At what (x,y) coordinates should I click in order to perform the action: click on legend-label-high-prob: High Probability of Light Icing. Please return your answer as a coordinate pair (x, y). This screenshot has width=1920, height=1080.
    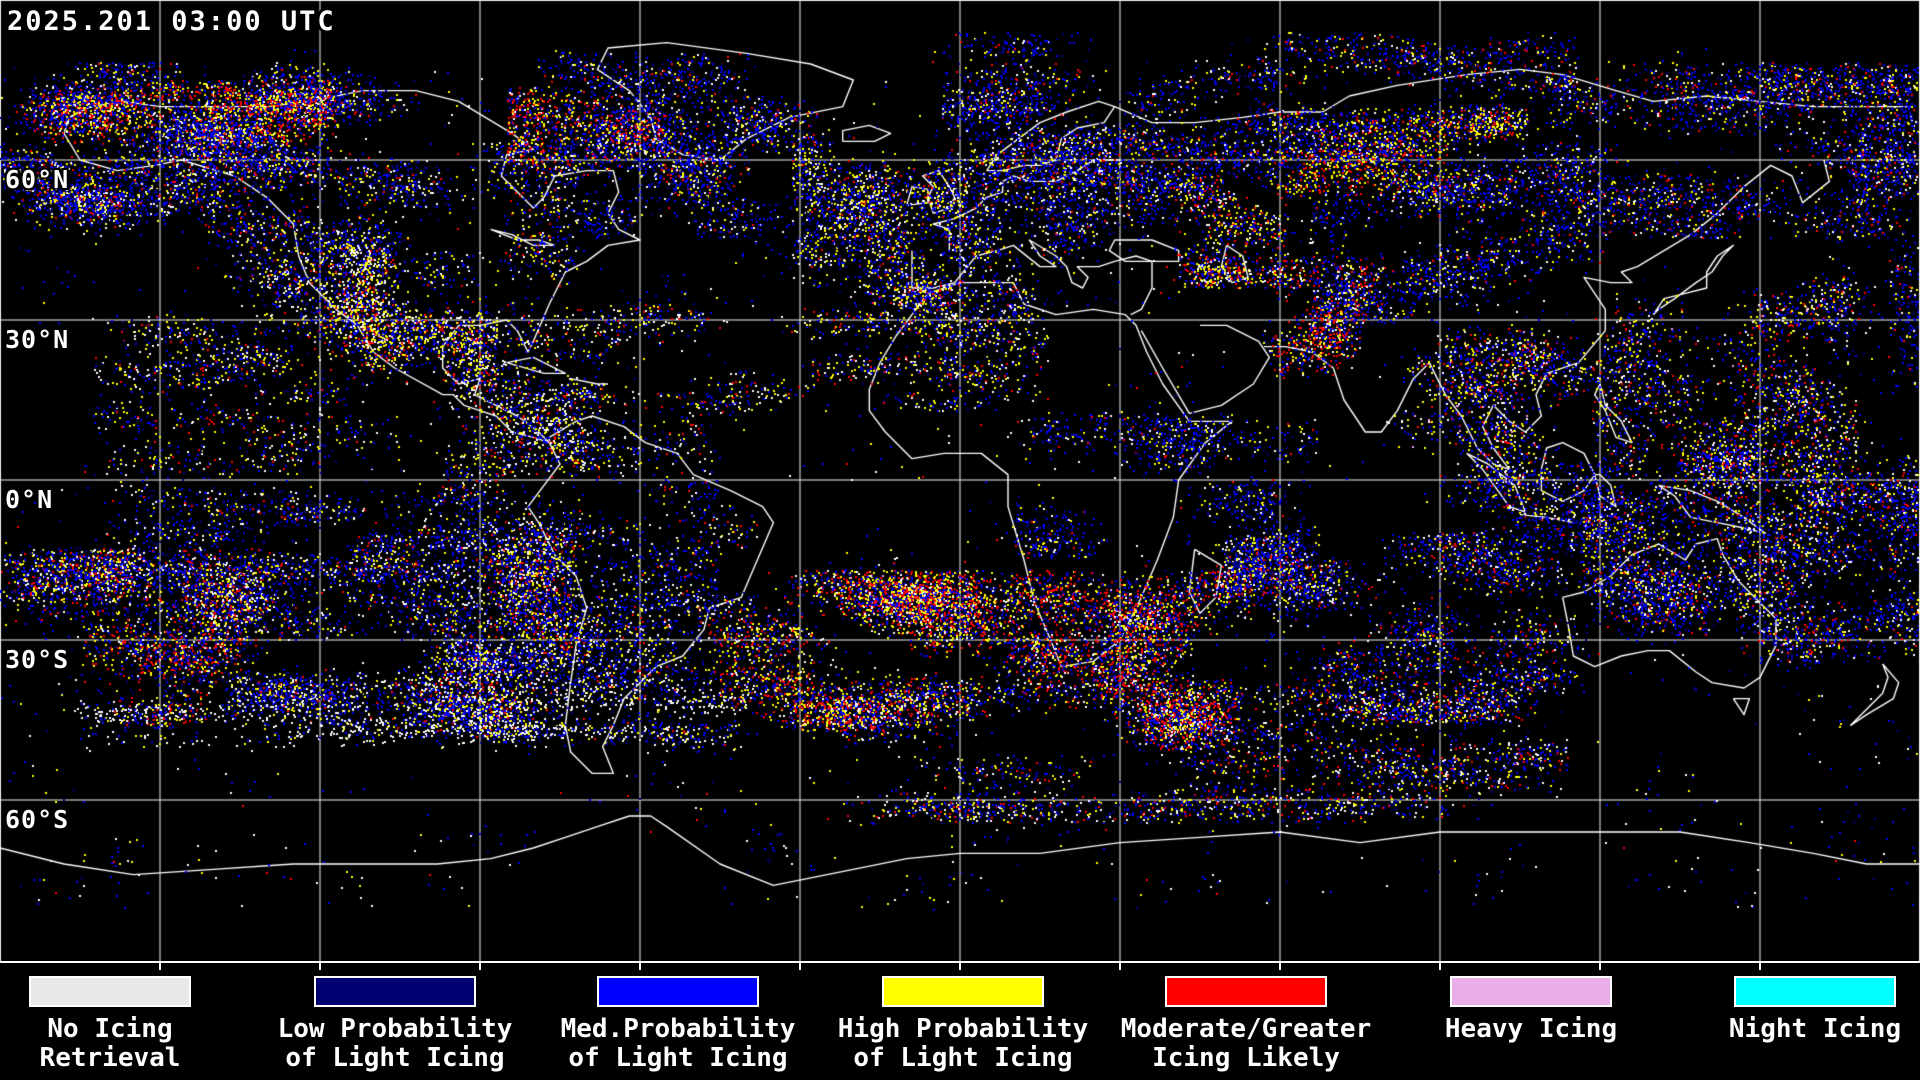
    Looking at the image, I should click on (963, 1044).